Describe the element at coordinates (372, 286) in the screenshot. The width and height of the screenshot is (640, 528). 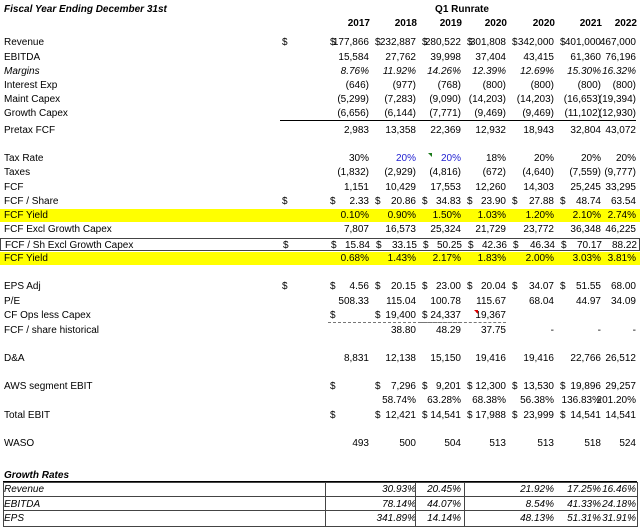
I see `value-cell: $20.15` at that location.